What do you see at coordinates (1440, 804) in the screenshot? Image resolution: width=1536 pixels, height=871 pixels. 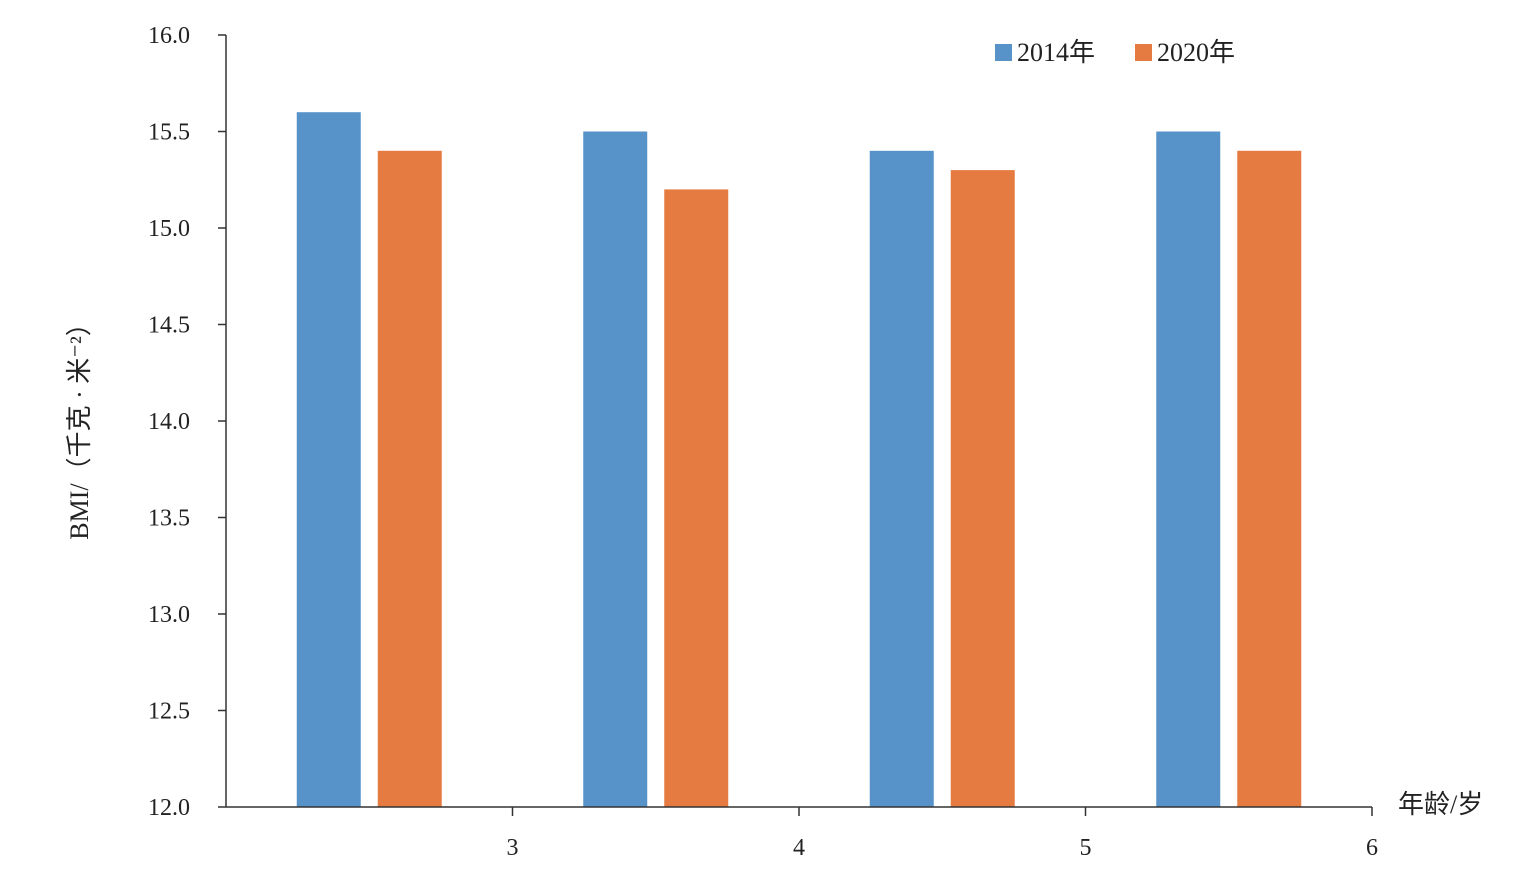 I see `x-axis-title: 年龄/岁` at bounding box center [1440, 804].